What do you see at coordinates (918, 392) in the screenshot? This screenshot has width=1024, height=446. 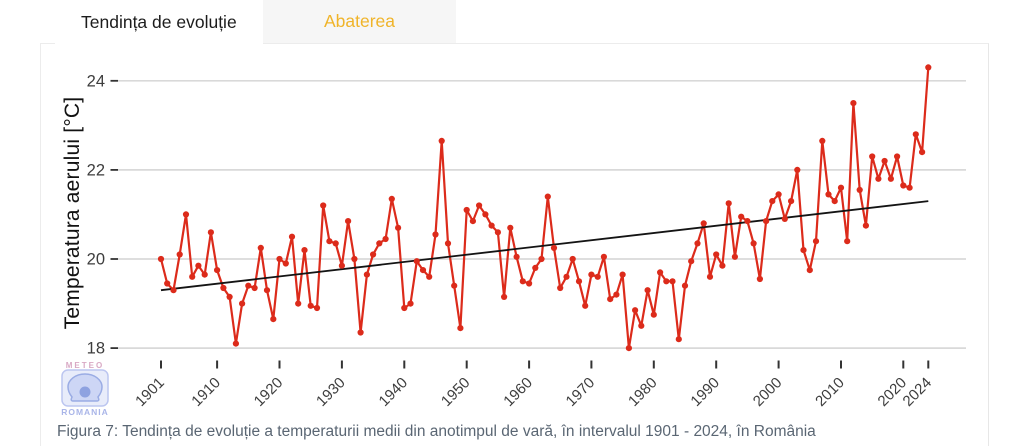 I see `svg-text: 2024` at bounding box center [918, 392].